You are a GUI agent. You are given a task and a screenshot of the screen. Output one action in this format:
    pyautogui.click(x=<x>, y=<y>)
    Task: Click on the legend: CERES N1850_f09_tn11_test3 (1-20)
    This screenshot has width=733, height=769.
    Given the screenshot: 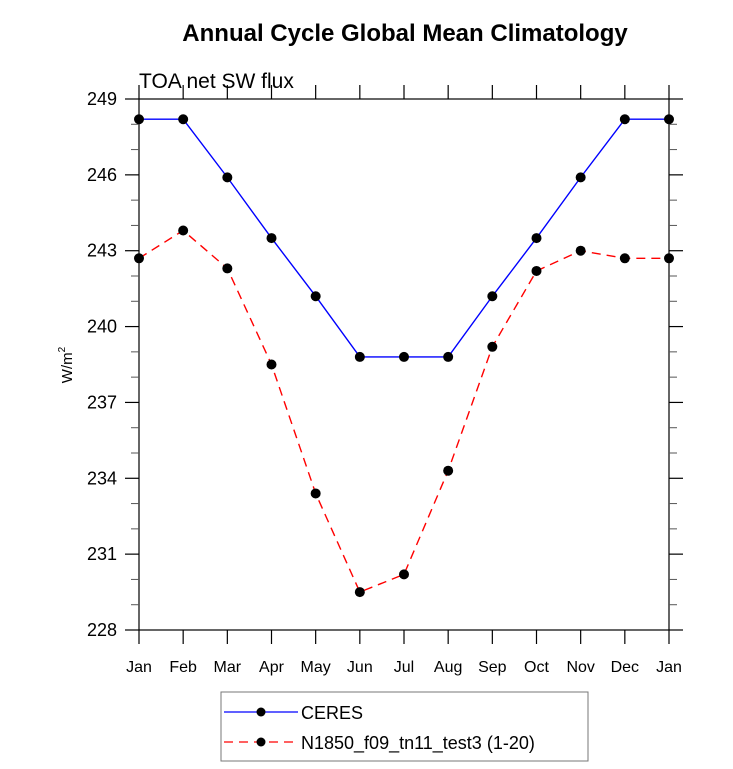 What is the action you would take?
    pyautogui.click(x=404, y=726)
    